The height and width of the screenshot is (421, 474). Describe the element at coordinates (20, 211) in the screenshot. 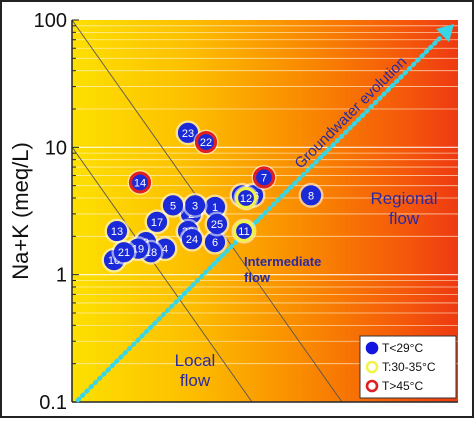

I see `y-axis-label: Na+K (meq/L)` at that location.